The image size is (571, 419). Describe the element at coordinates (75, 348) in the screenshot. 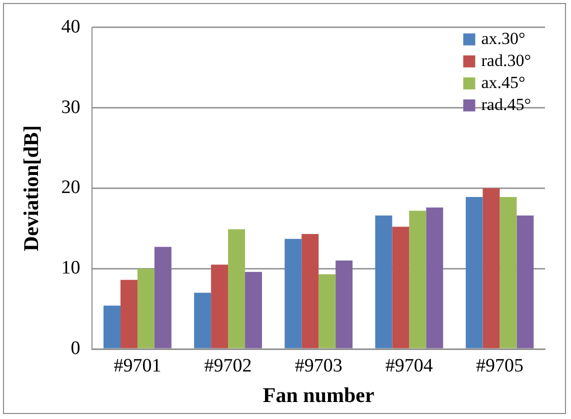

I see `y-tick-label: 0` at that location.